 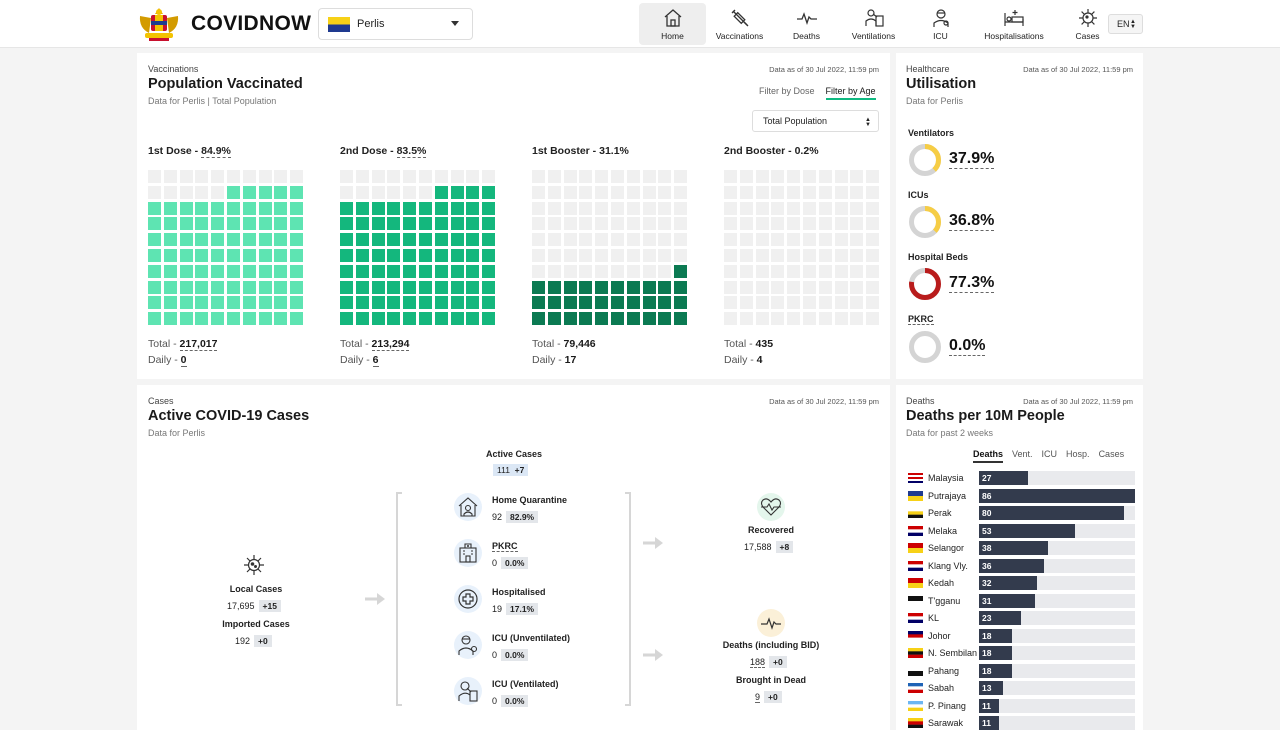 I want to click on bar-row: Melaka 53, so click(x=1024, y=530).